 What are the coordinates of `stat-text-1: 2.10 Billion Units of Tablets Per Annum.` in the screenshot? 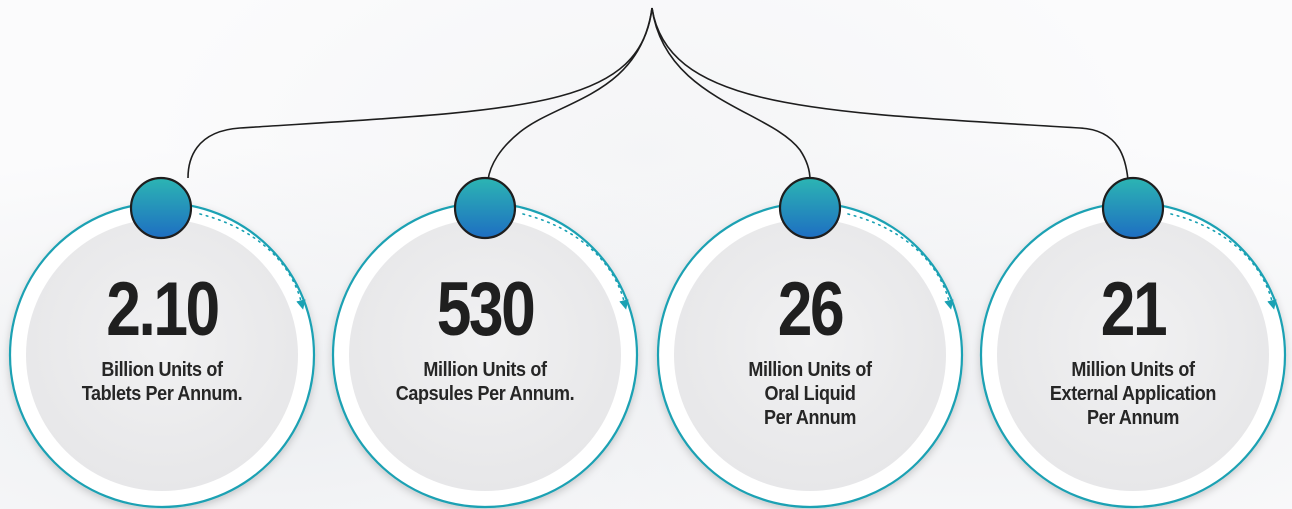 It's located at (162, 339).